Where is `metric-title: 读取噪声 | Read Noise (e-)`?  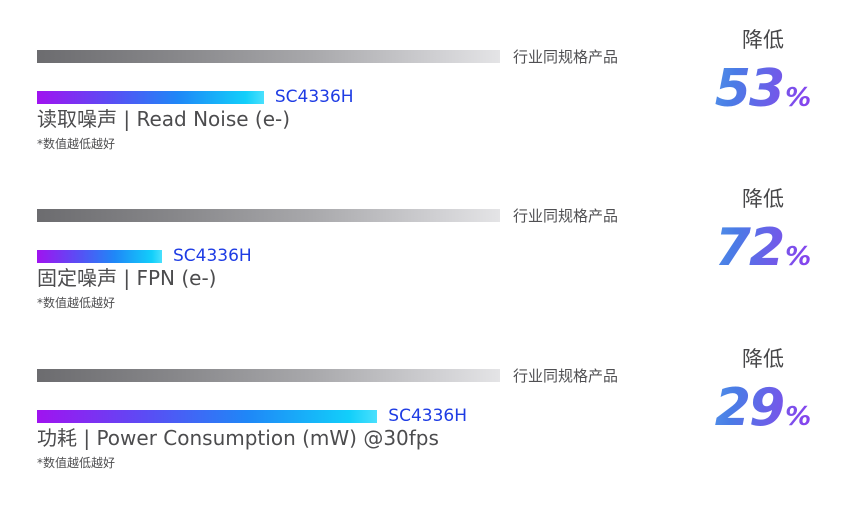
metric-title: 读取噪声 | Read Noise (e-) is located at coordinates (164, 119).